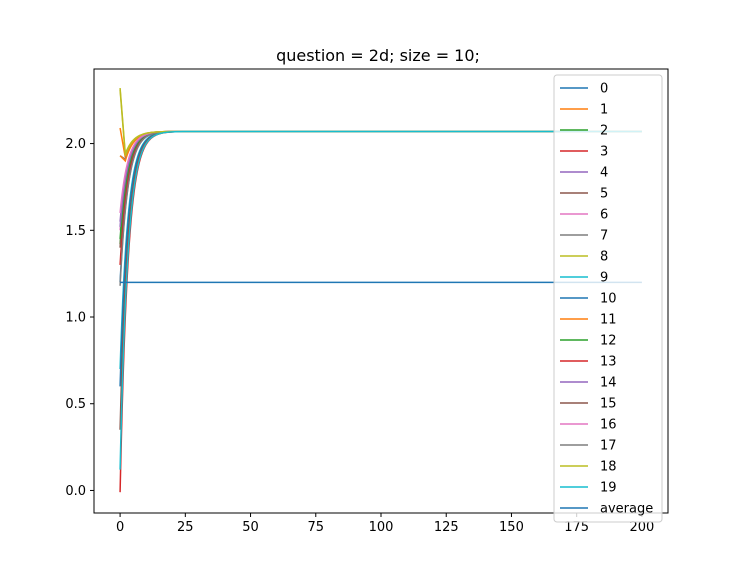 The height and width of the screenshot is (577, 742). What do you see at coordinates (608, 320) in the screenshot?
I see `legend-label: 11` at bounding box center [608, 320].